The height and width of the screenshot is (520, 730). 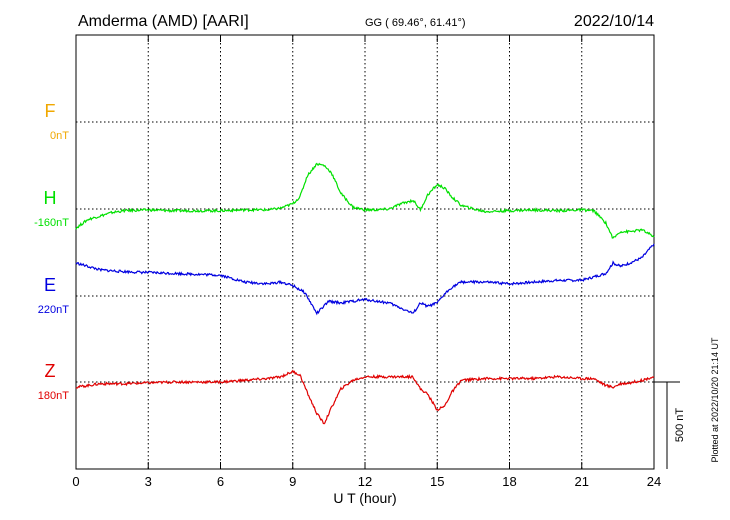 I want to click on x-tick-label: 3, so click(x=148, y=481).